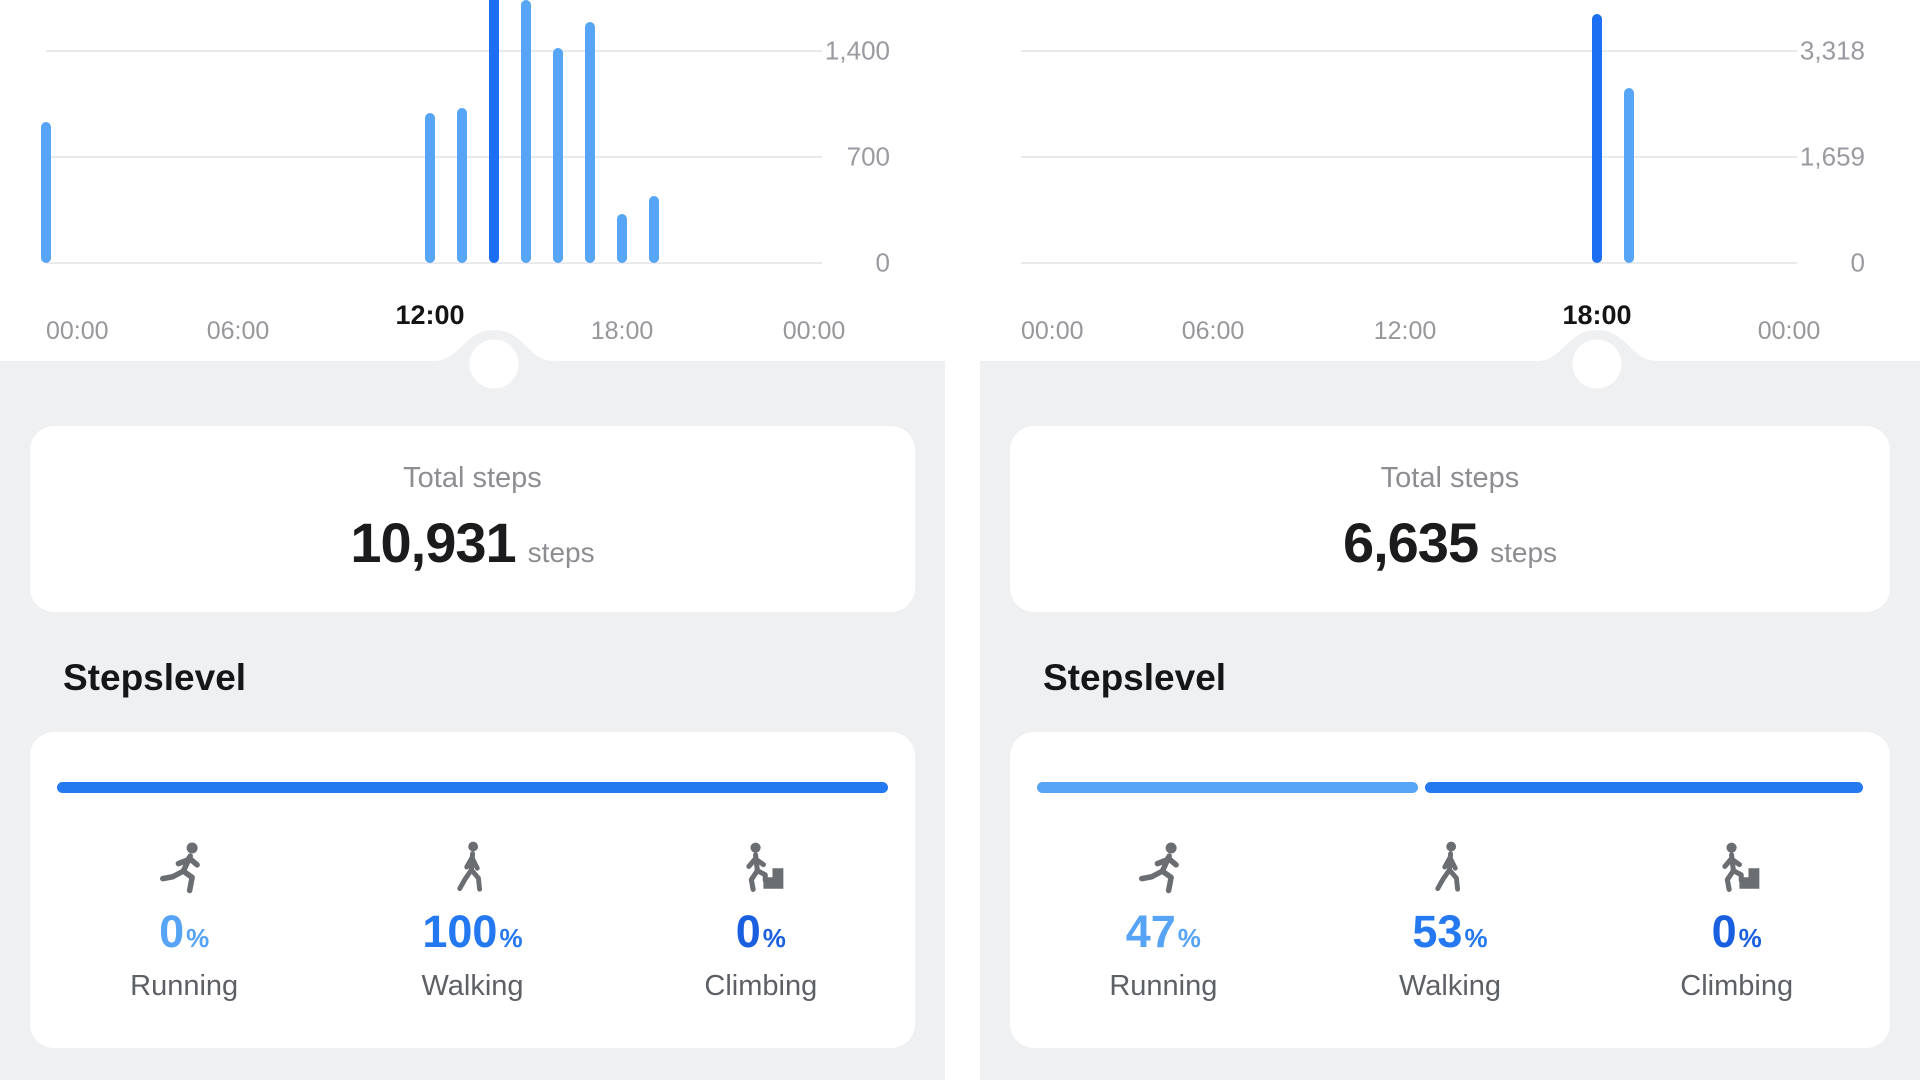 This screenshot has height=1080, width=1920. What do you see at coordinates (1163, 931) in the screenshot?
I see `percent-value-running: 47%` at bounding box center [1163, 931].